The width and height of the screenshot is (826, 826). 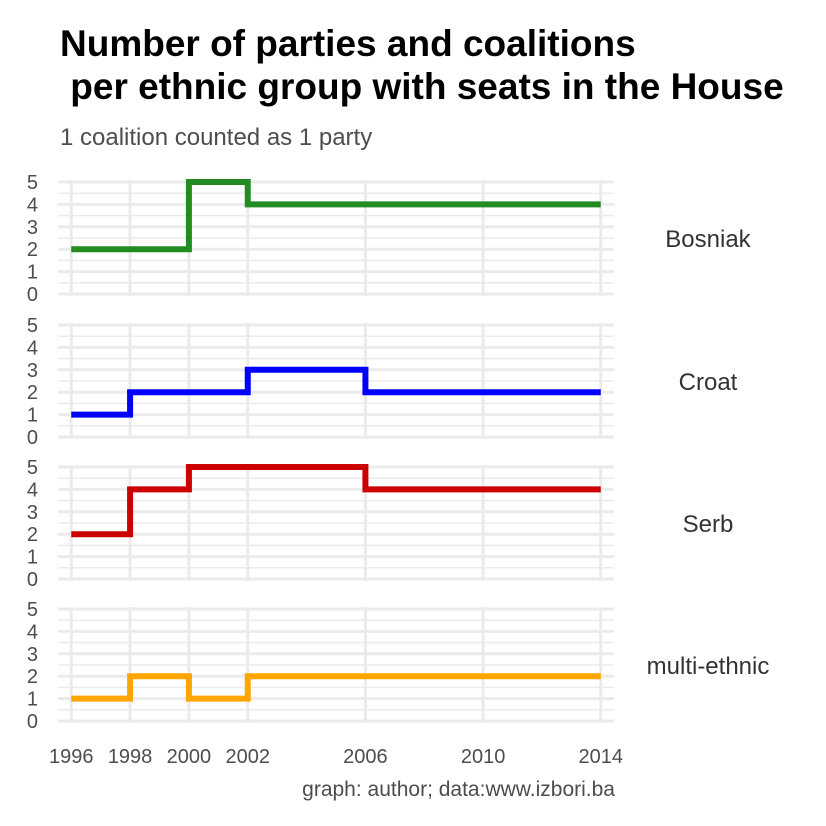 What do you see at coordinates (483, 757) in the screenshot?
I see `x-tick-label: 2010` at bounding box center [483, 757].